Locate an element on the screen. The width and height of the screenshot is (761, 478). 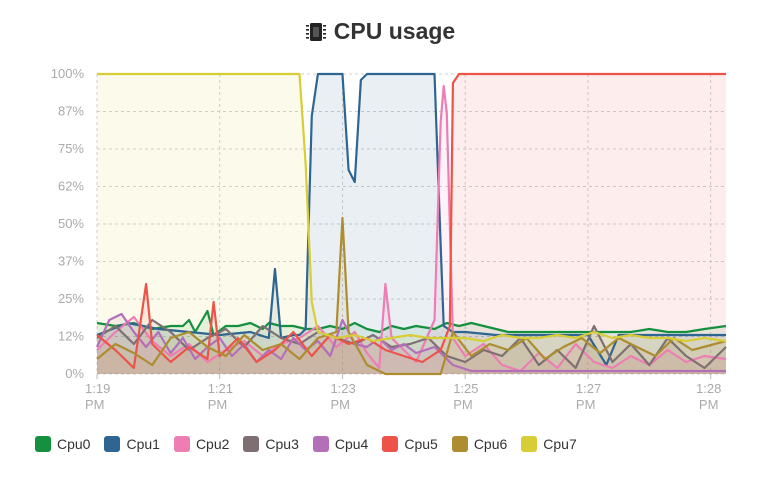
y-tick-label: 37% is located at coordinates (71, 261).